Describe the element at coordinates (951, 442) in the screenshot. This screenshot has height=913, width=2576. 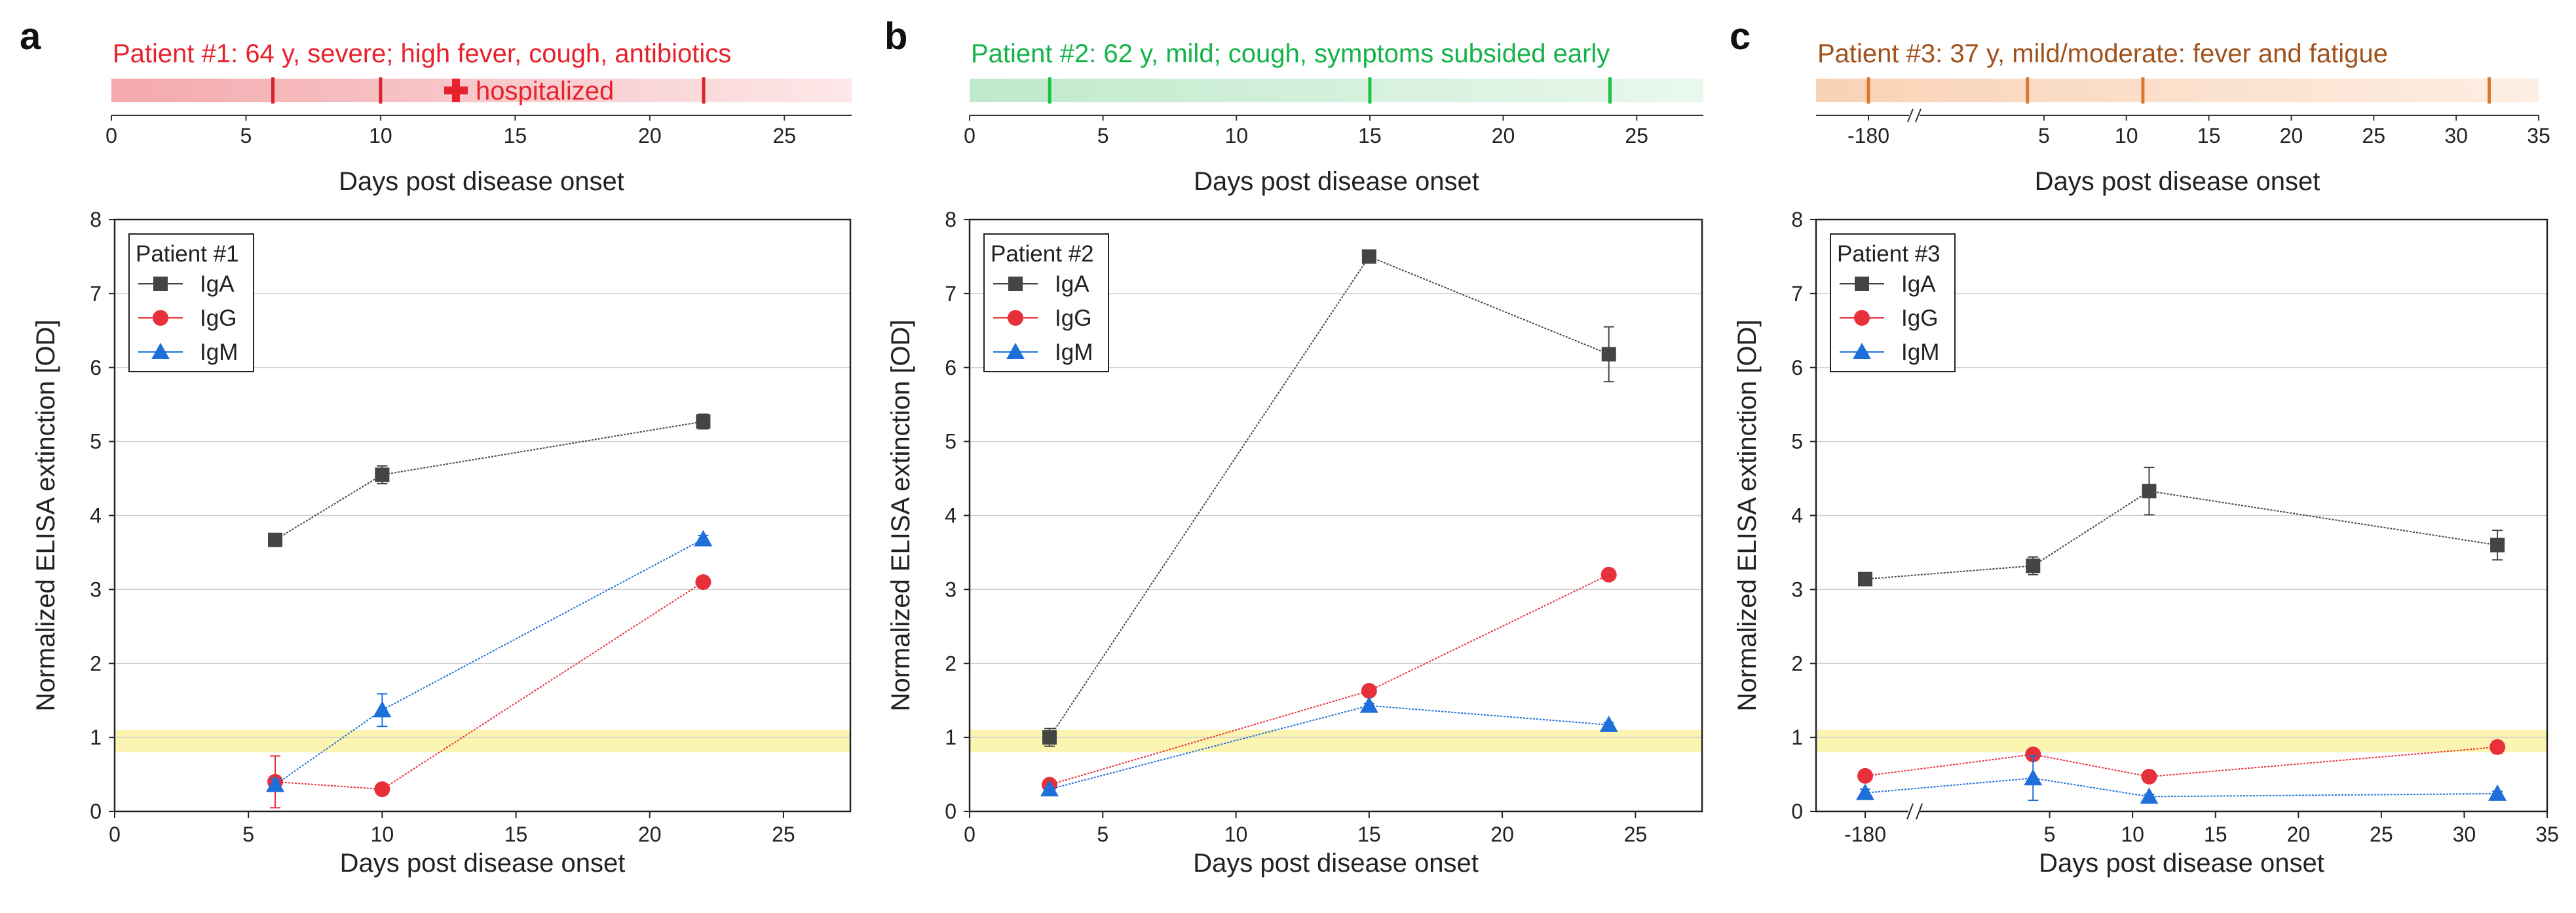
I see `y-tick-label: 5` at that location.